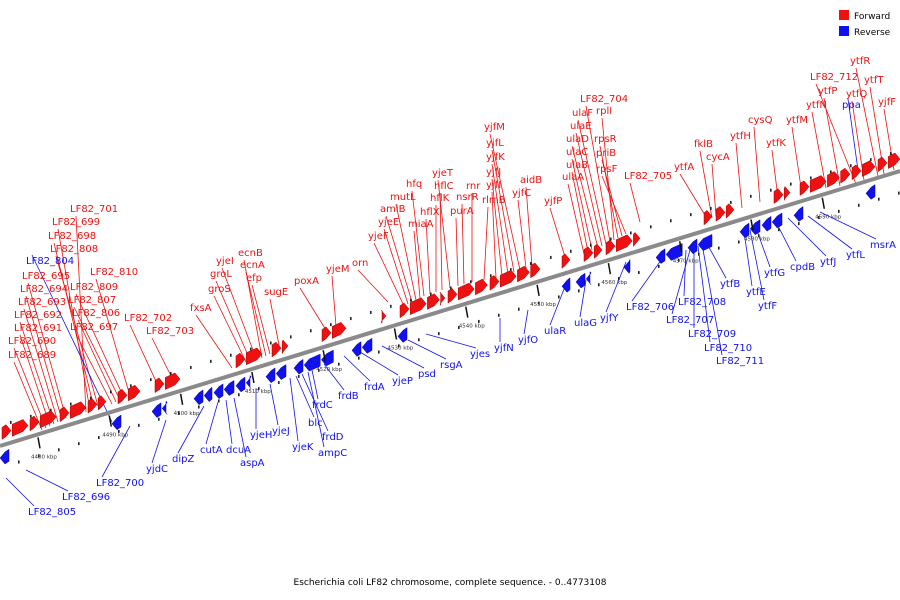  Describe the element at coordinates (306, 281) in the screenshot. I see `forward-gene-label-26: poxA` at that location.